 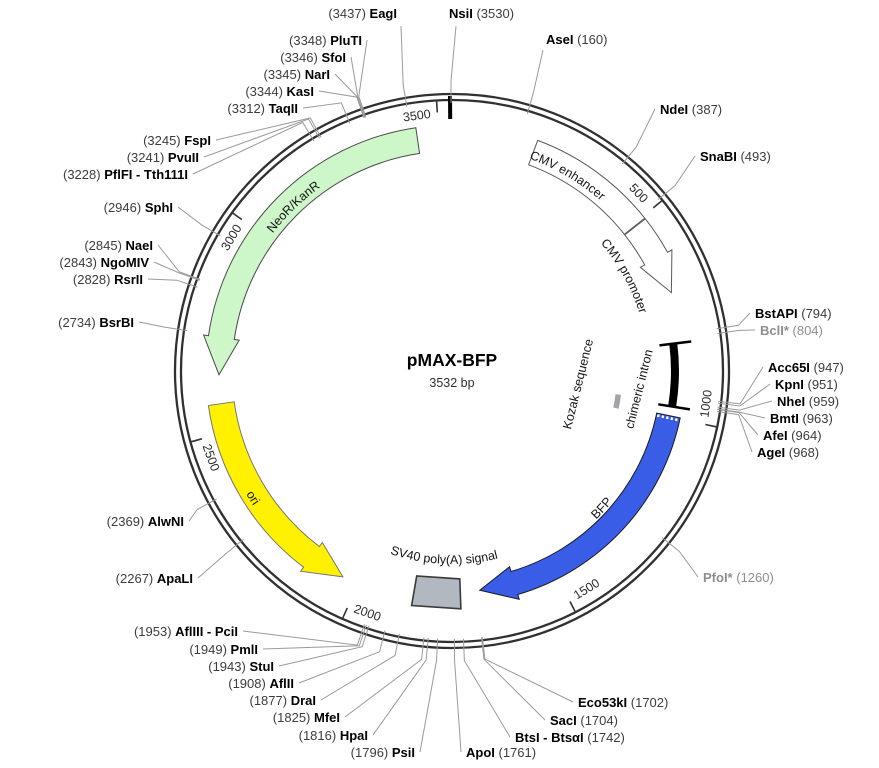 What do you see at coordinates (300, 57) in the screenshot?
I see `site-position: (3346)` at bounding box center [300, 57].